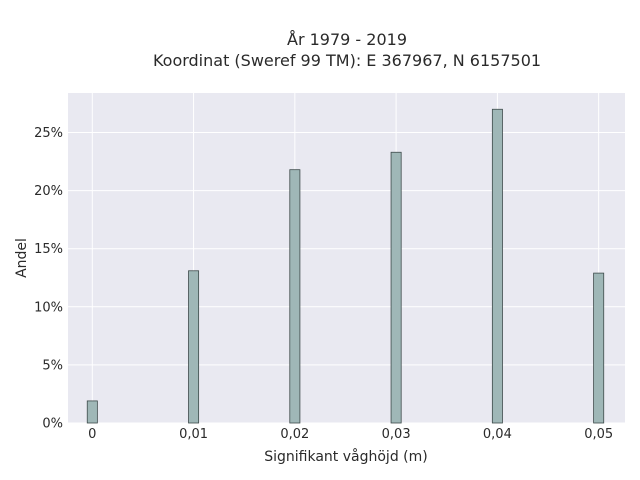 The image size is (640, 480). I want to click on y-axis-ticks: 0% 5% 10% 15% 20% 25%, so click(48, 278).